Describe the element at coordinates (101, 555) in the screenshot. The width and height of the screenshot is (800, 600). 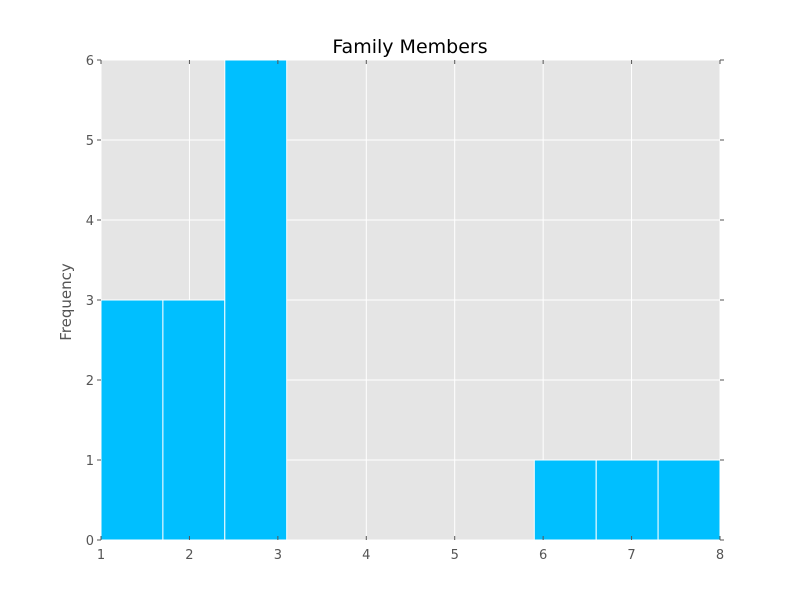
I see `x-tick-label: 1` at that location.